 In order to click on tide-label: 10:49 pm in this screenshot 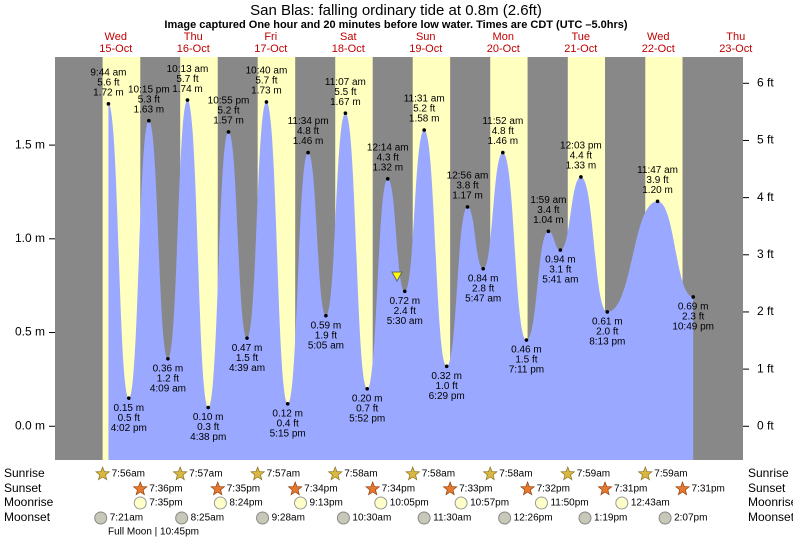, I will do `click(693, 327)`.